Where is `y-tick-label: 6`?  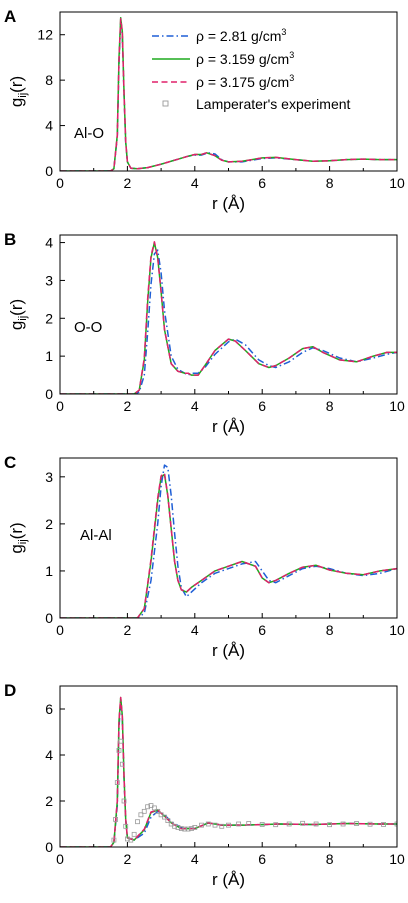
y-tick-label: 6 is located at coordinates (49, 709).